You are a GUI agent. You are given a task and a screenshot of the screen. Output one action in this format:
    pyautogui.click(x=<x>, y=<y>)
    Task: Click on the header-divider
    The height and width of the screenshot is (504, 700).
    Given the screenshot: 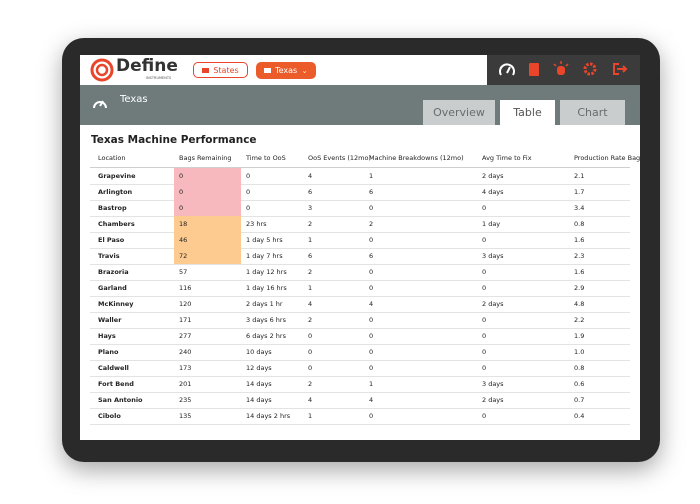 What is the action you would take?
    pyautogui.click(x=360, y=167)
    